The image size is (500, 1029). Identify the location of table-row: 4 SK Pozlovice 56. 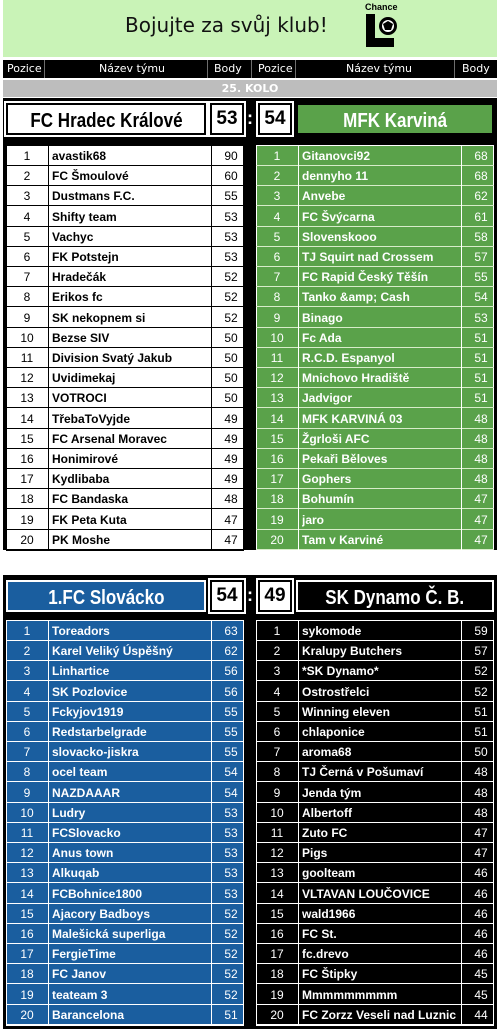
(125, 692).